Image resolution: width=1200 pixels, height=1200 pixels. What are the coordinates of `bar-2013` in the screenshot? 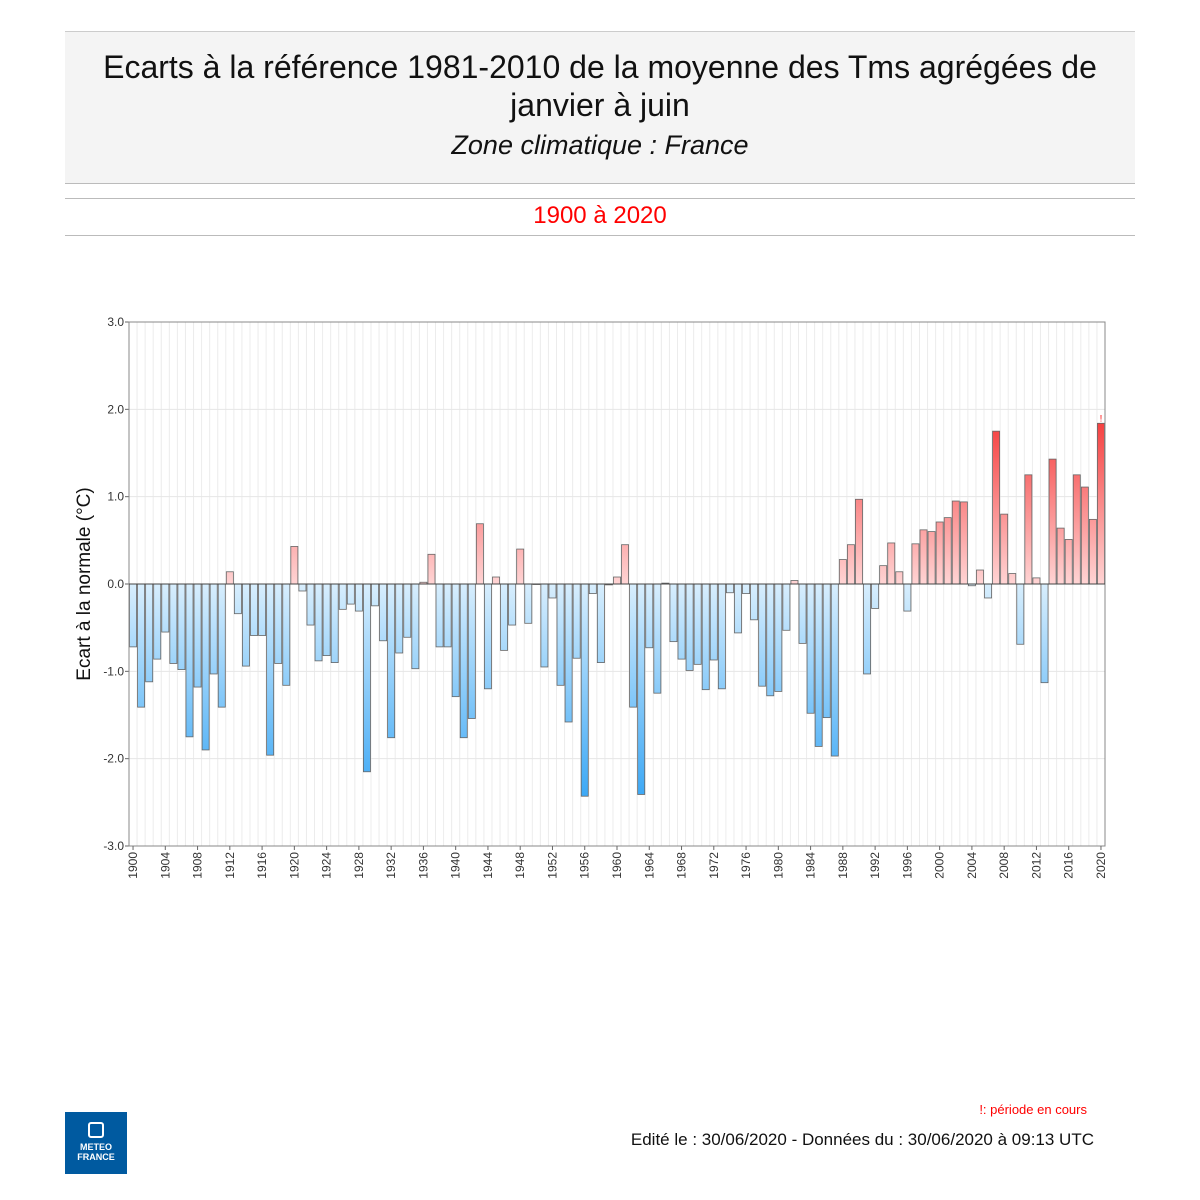 It's located at (1044, 633).